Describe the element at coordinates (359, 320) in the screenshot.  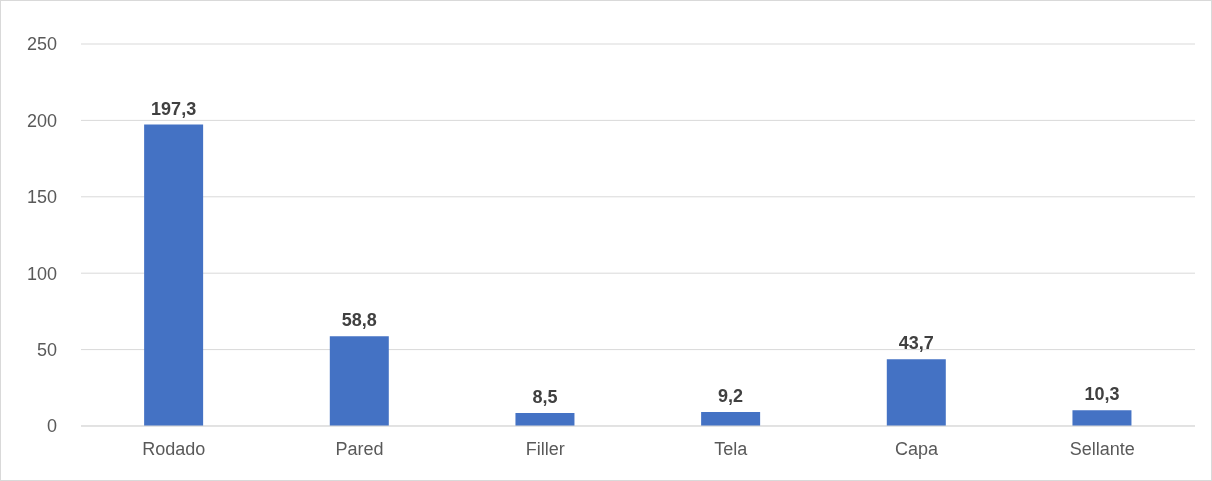
I see `data-label: 58,8` at that location.